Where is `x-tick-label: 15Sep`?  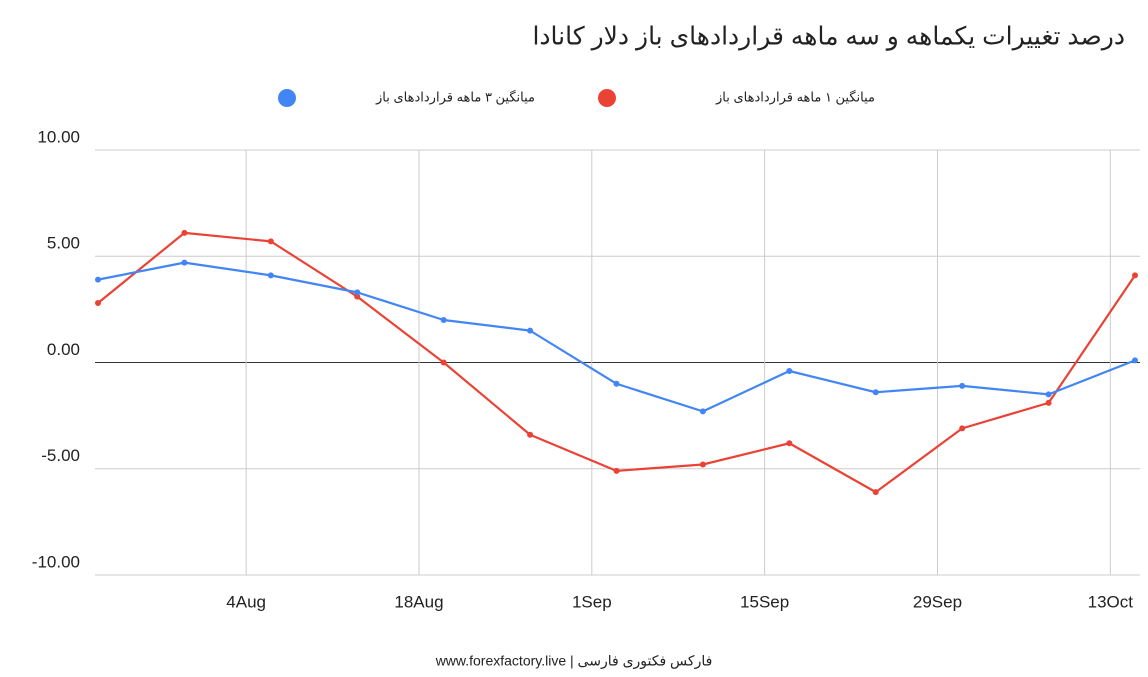 x-tick-label: 15Sep is located at coordinates (764, 601).